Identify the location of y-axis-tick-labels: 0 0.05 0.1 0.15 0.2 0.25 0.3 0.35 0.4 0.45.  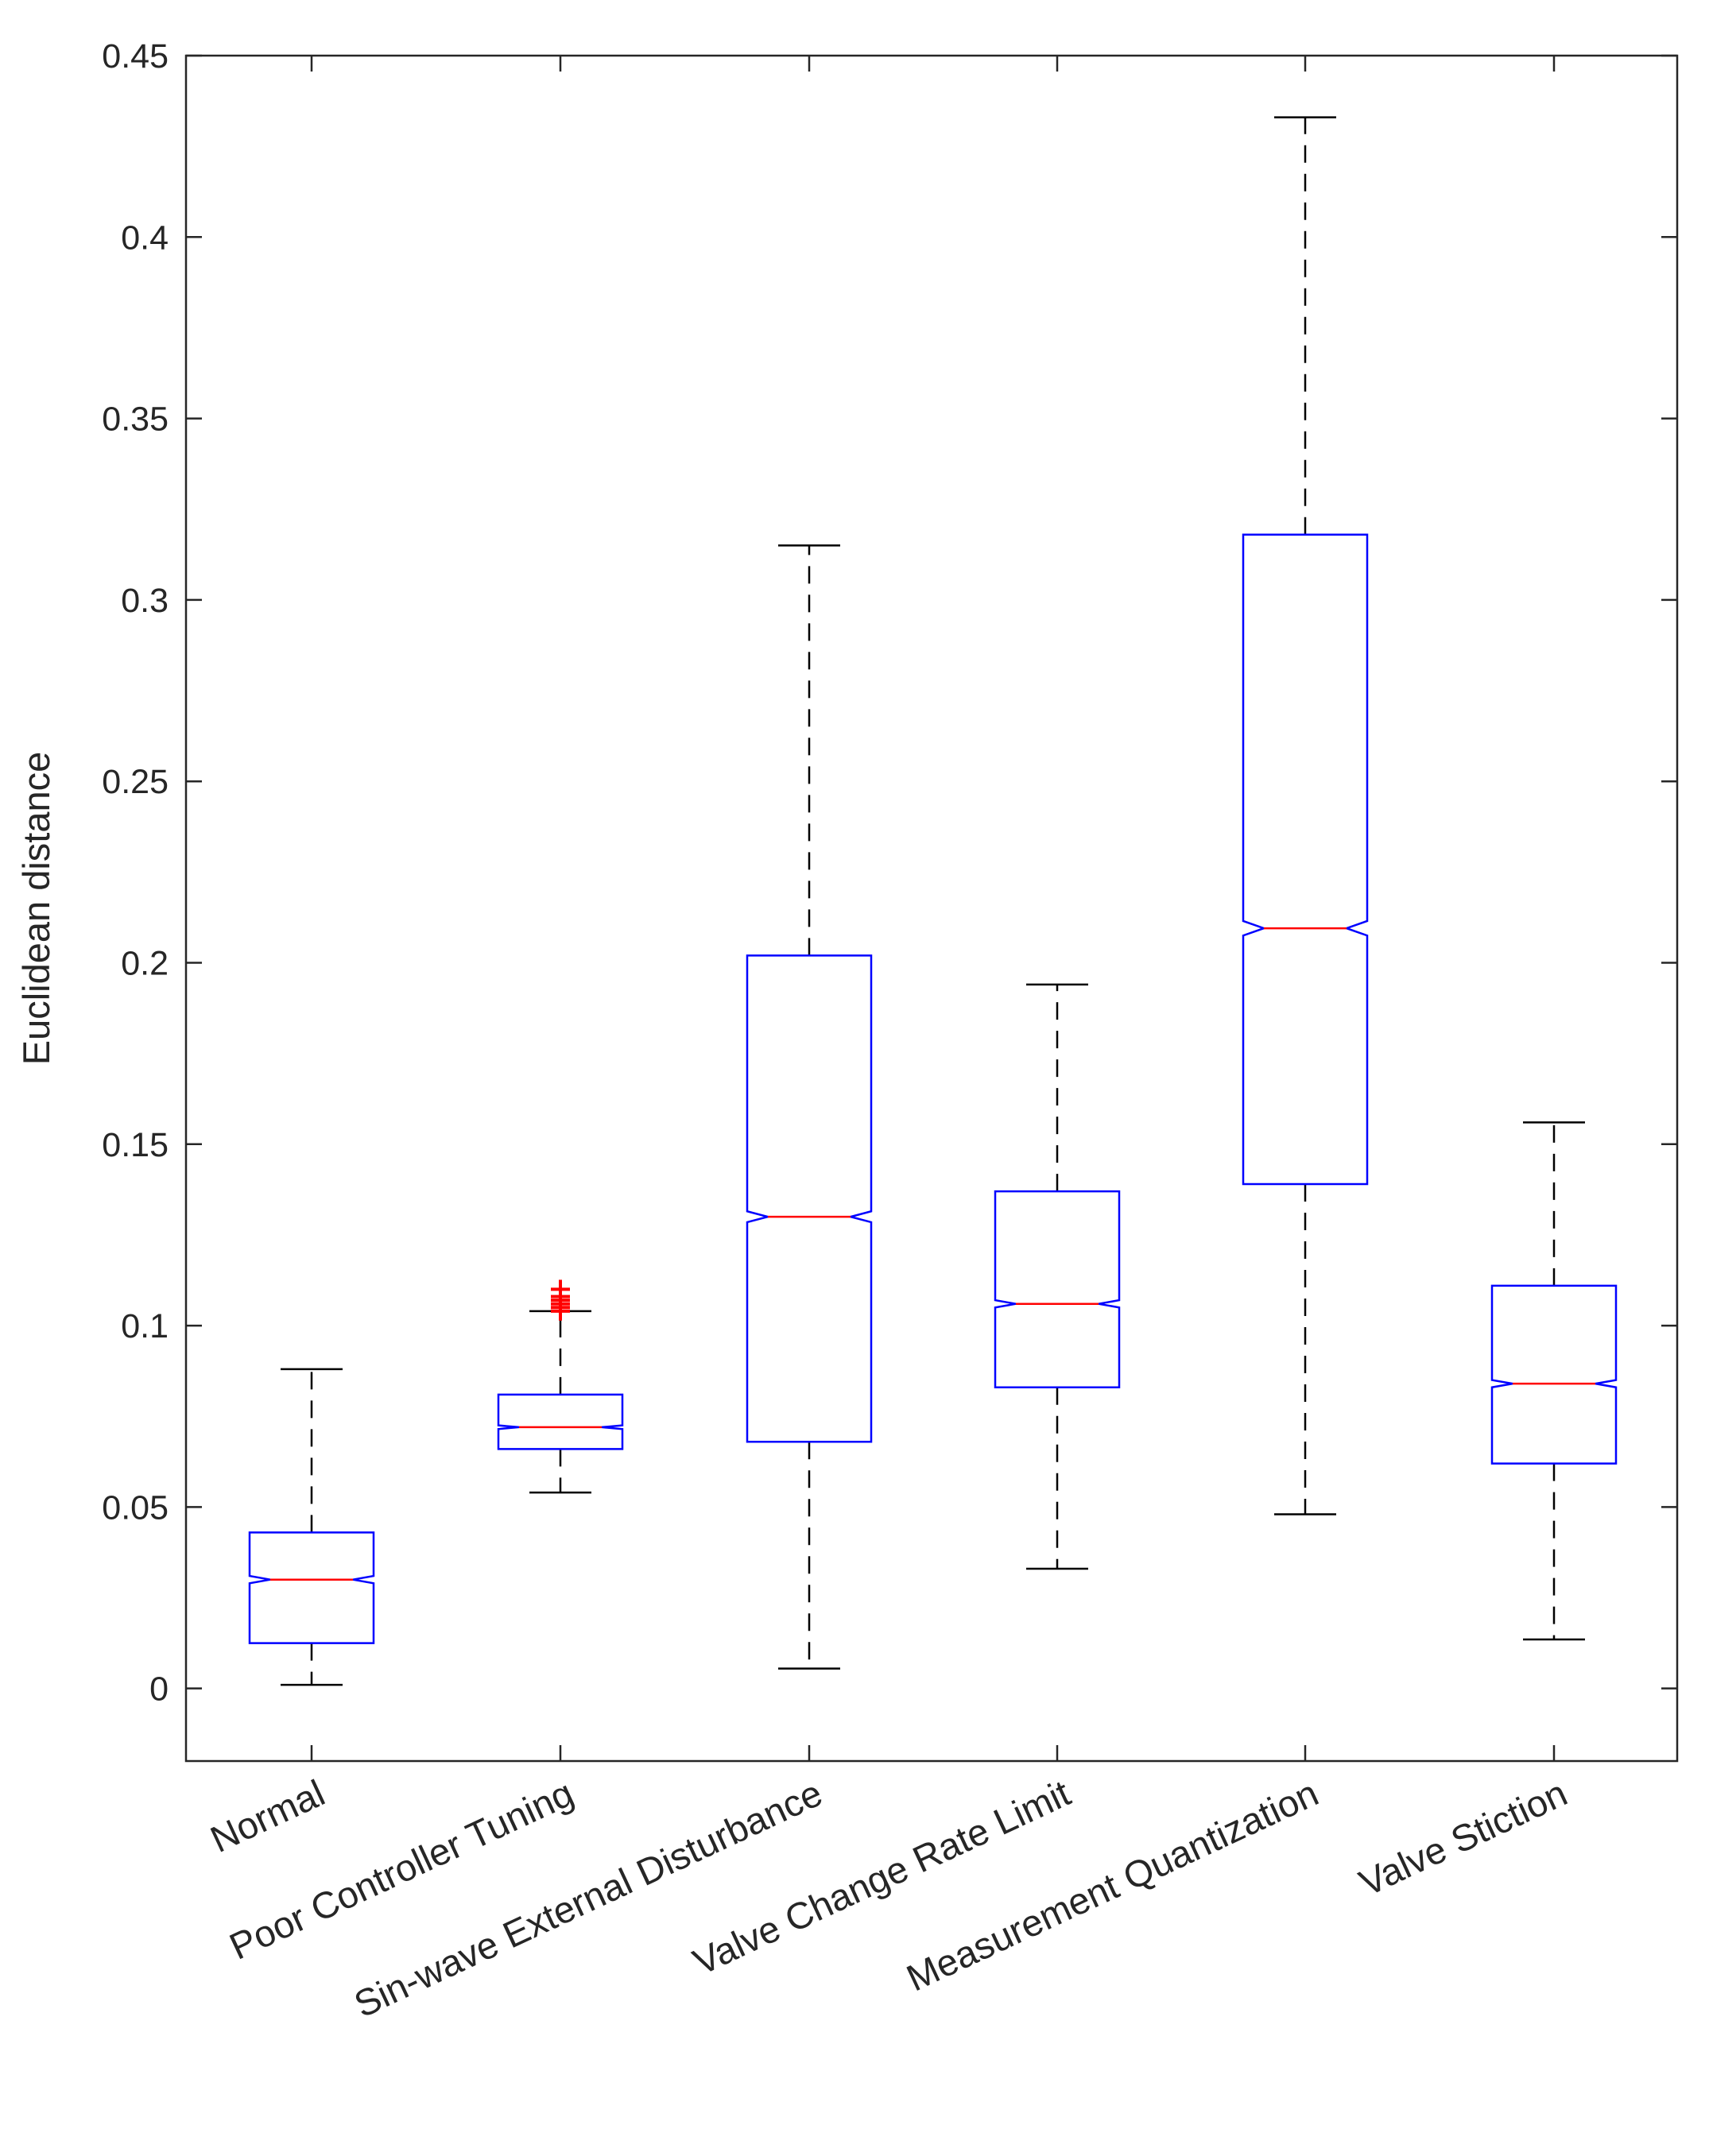
(135, 873).